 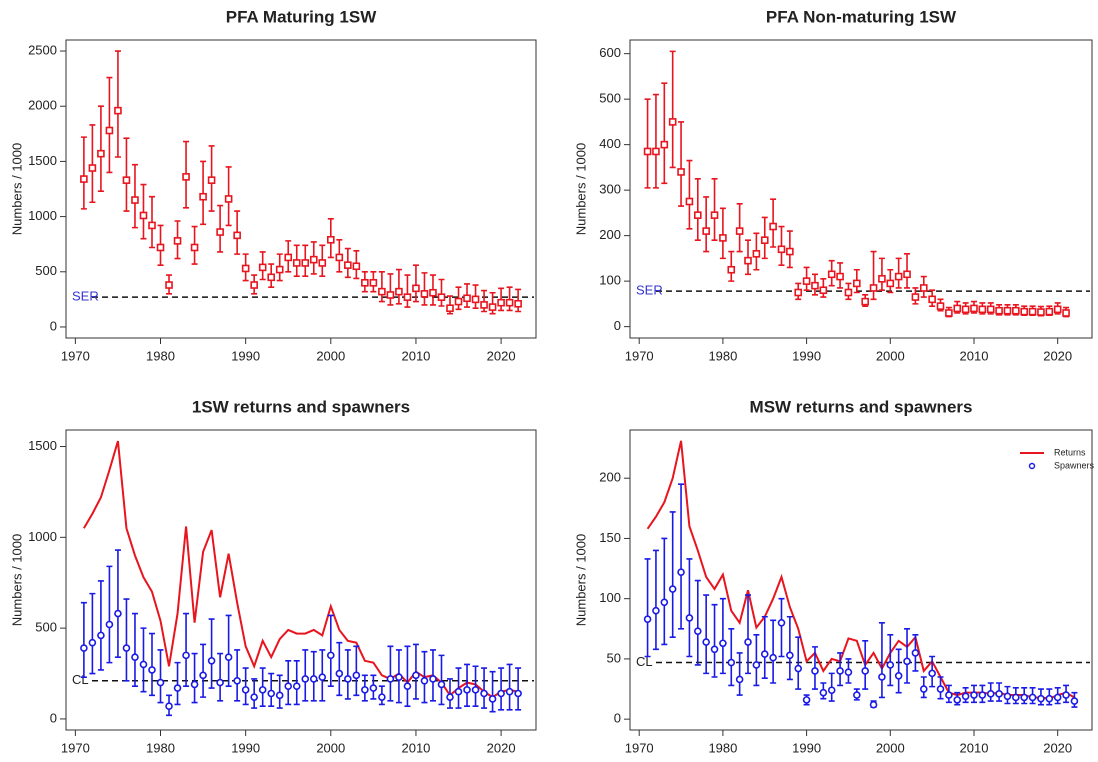 What do you see at coordinates (610, 537) in the screenshot?
I see `y-tick-label: 150` at bounding box center [610, 537].